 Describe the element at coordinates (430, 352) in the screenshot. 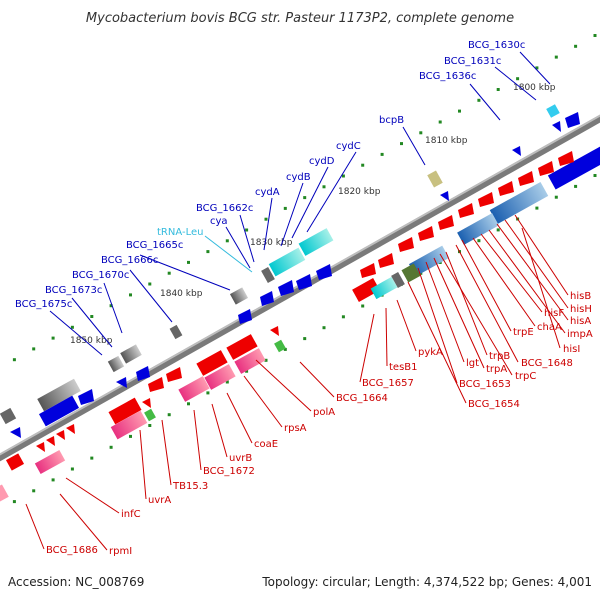

I see `gene-label: pykA` at that location.